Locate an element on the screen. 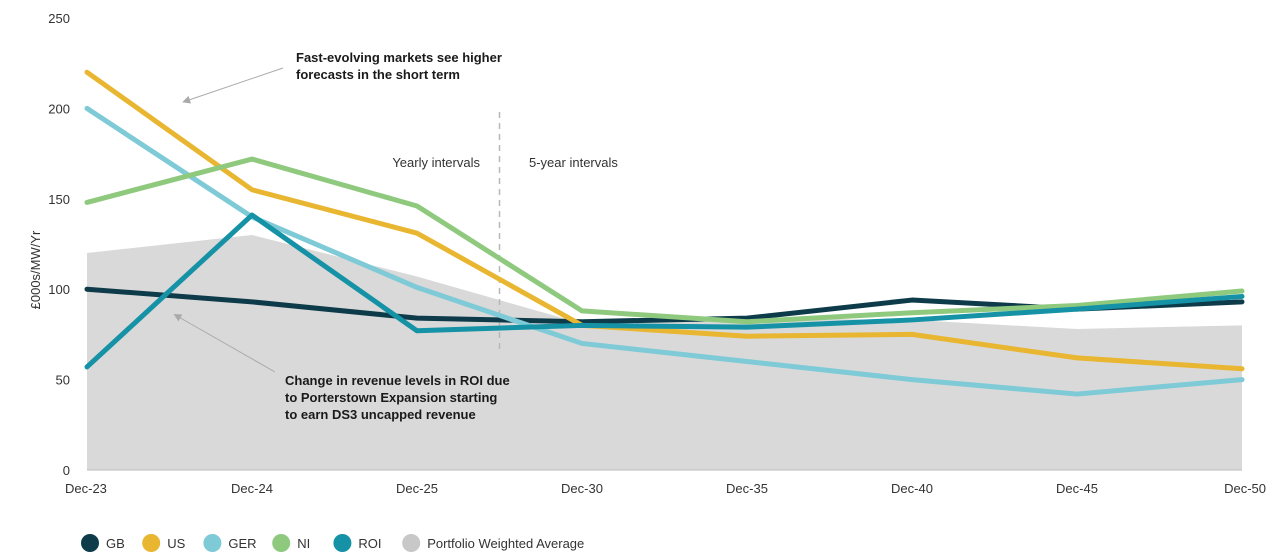  legend-label: ROI is located at coordinates (369, 543).